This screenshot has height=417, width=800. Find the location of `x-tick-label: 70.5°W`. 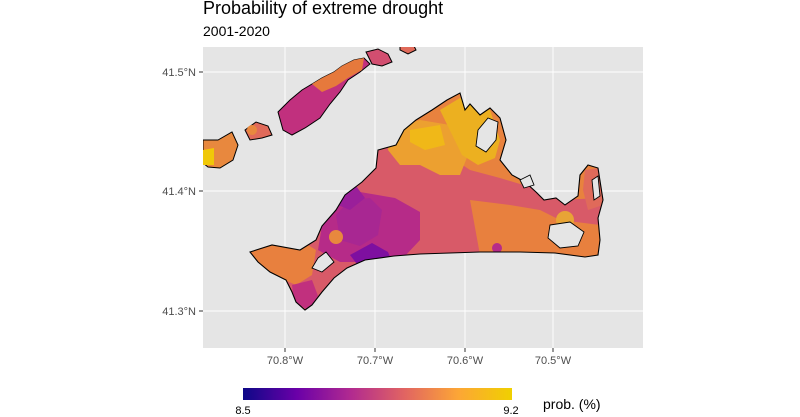

x-tick-label: 70.5°W is located at coordinates (553, 361).